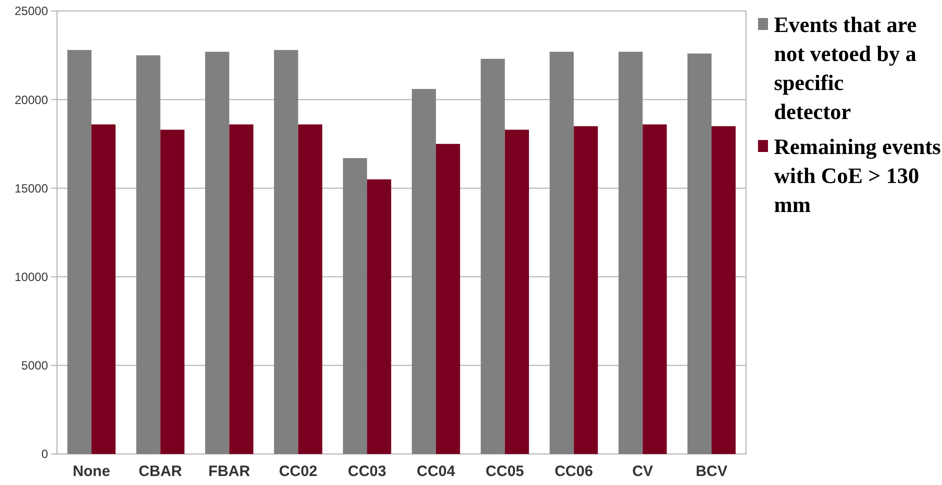 The height and width of the screenshot is (485, 942). What do you see at coordinates (31, 277) in the screenshot?
I see `y-tick-label: 10000` at bounding box center [31, 277].